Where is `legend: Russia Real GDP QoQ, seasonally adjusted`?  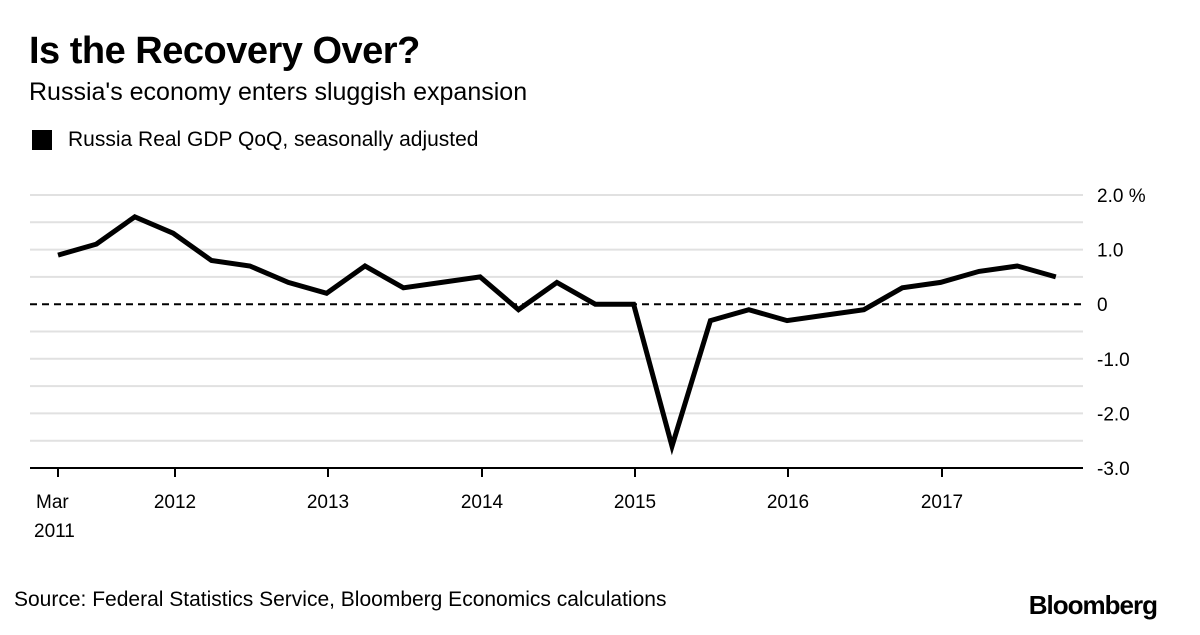
legend: Russia Real GDP QoQ, seasonally adjusted is located at coordinates (255, 140).